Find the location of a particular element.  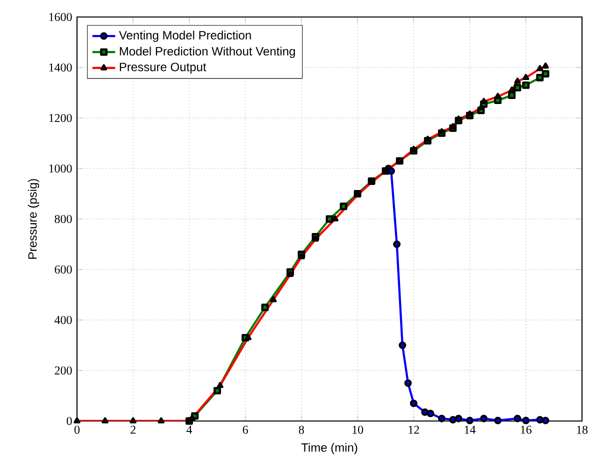

x-tick-label: 0 is located at coordinates (77, 430).